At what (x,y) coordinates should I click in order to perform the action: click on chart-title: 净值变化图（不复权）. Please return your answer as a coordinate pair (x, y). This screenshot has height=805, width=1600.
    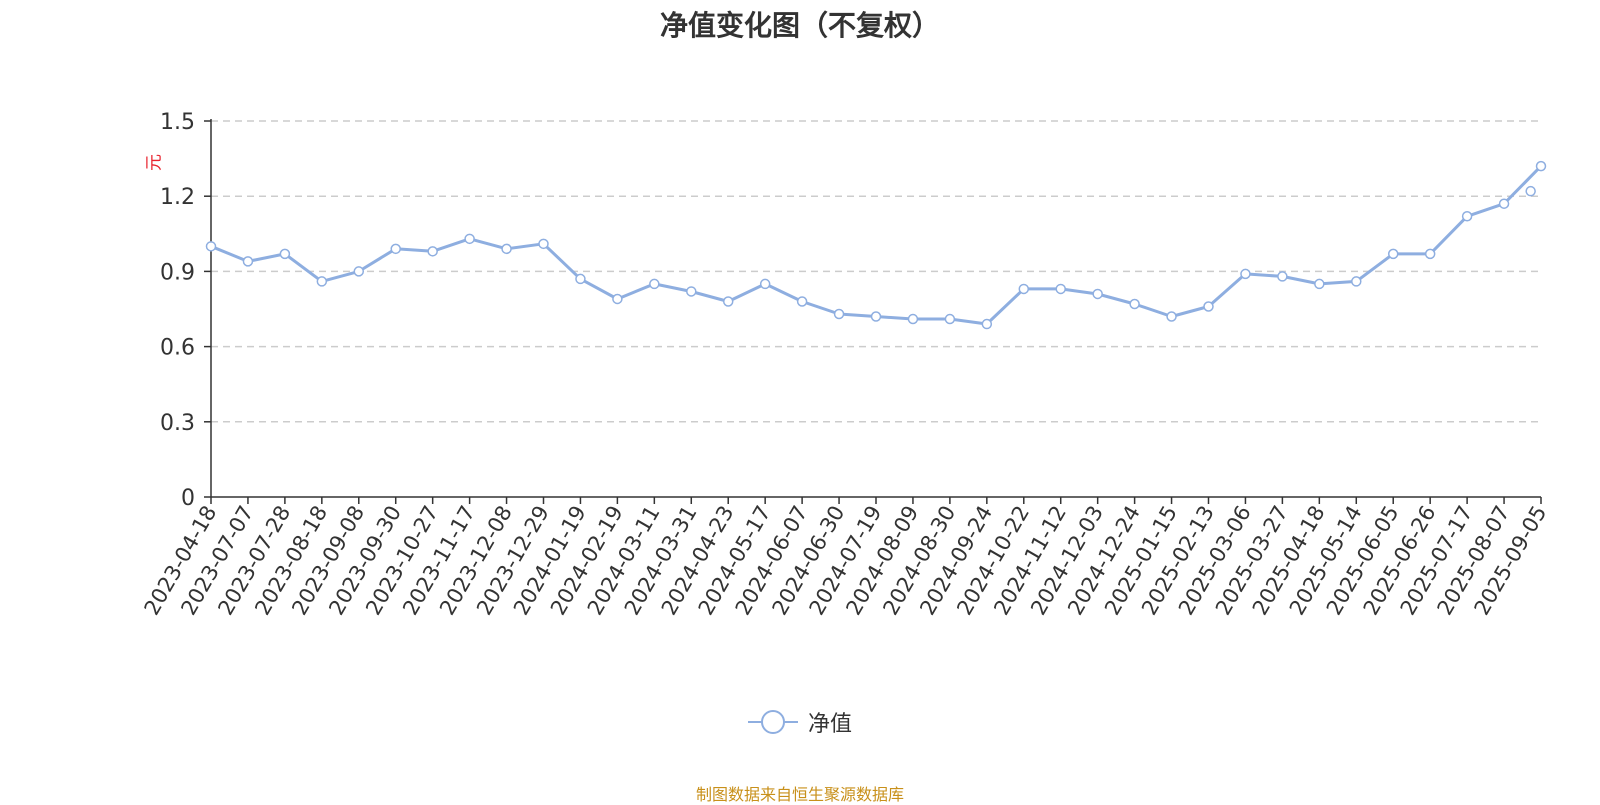
    Looking at the image, I should click on (799, 25).